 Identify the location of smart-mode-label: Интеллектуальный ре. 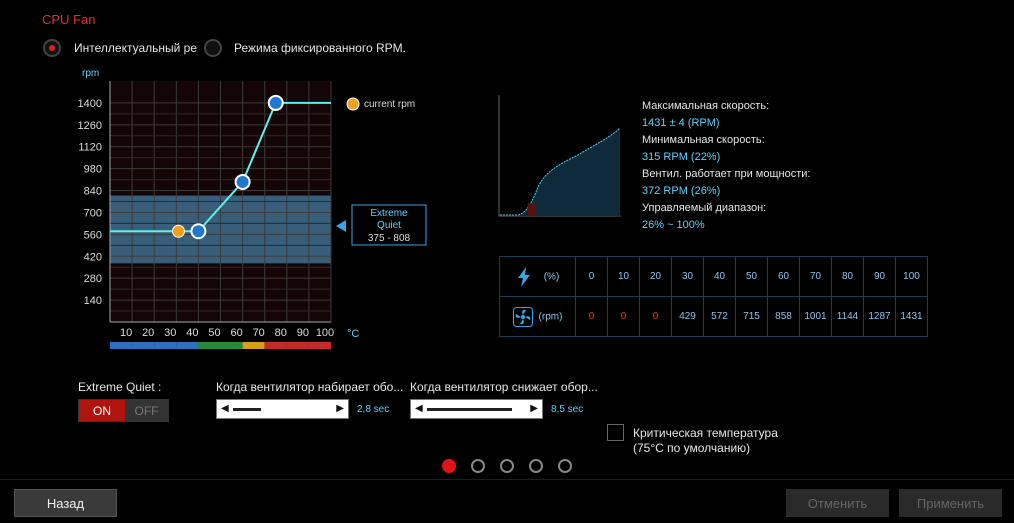
(136, 48).